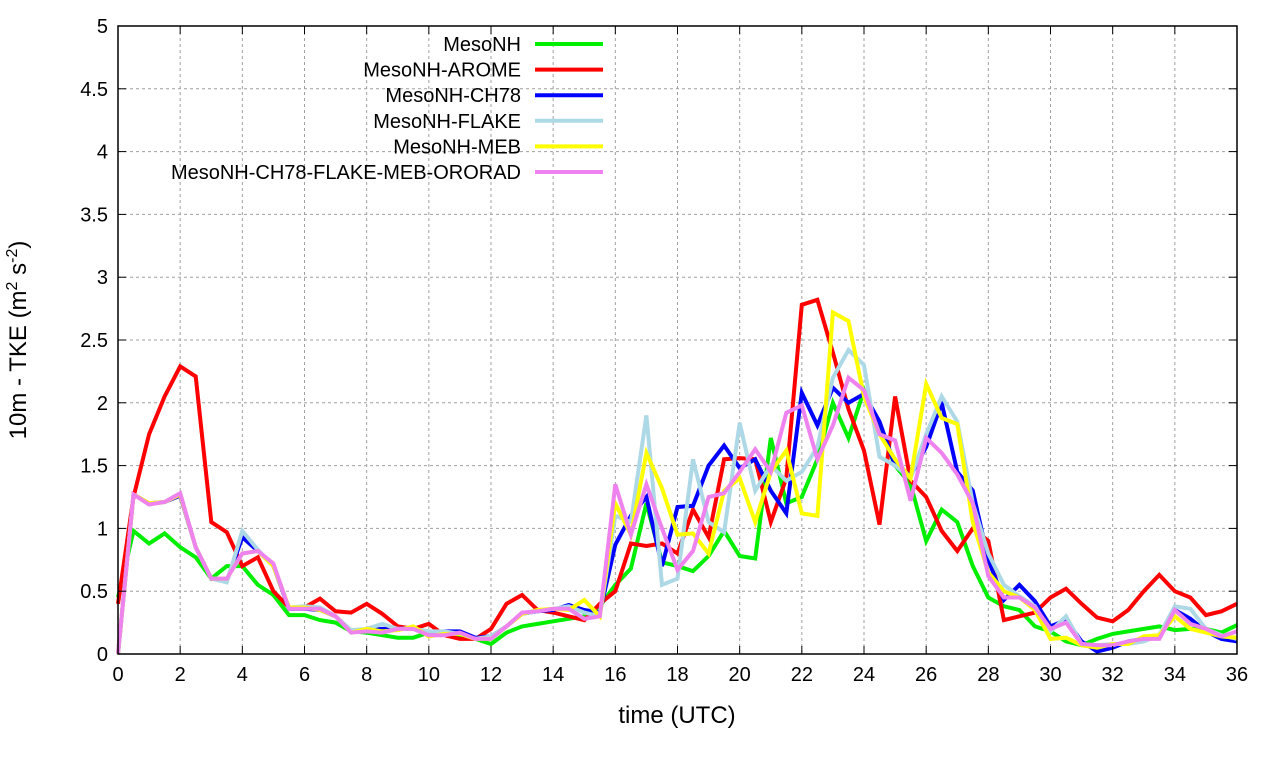 This screenshot has width=1280, height=765. I want to click on y-axis-label: 10m - TKE (m2 s-2), so click(18, 340).